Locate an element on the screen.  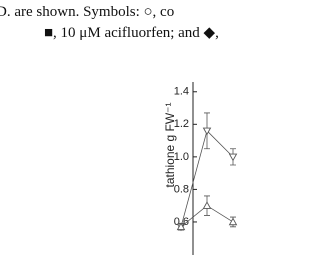
y-tick-label: 1.4 is located at coordinates (181, 92).